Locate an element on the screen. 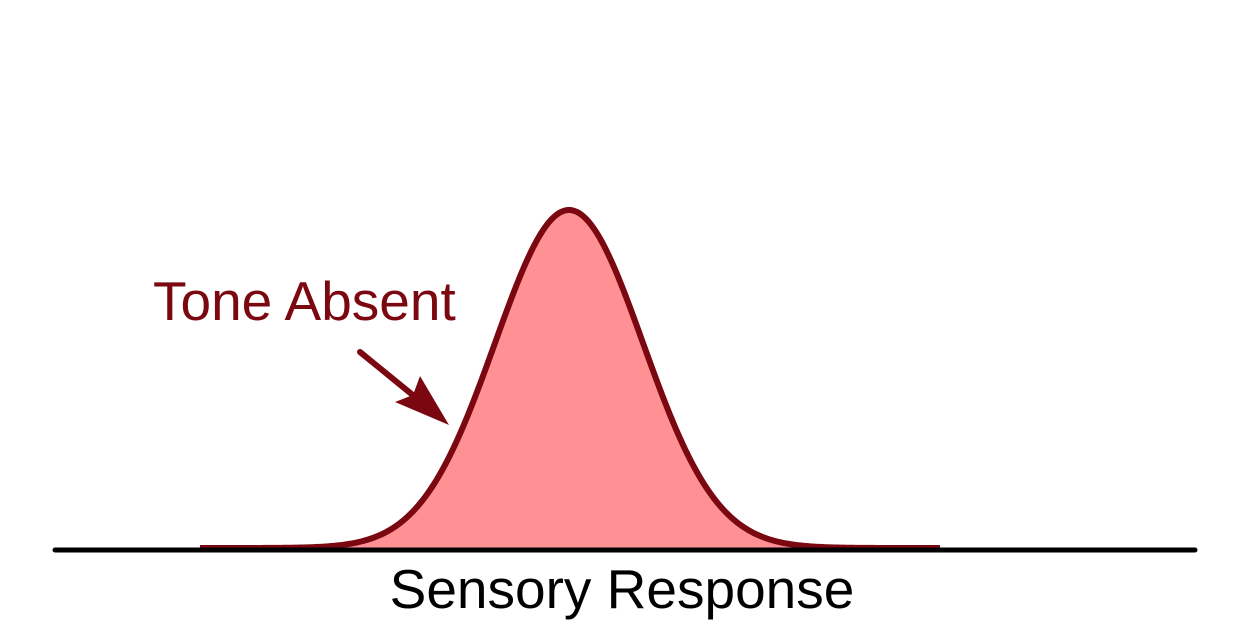 This screenshot has width=1250, height=625. axis-label: Sensory Response is located at coordinates (622, 589).